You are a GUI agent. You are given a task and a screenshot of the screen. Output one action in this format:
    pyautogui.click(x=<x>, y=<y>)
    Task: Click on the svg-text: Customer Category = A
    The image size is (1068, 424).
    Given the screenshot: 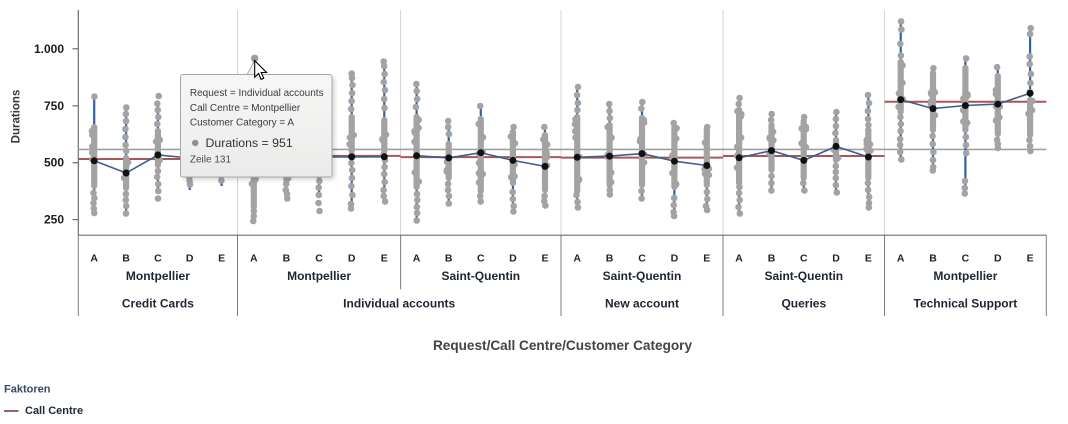 What is the action you would take?
    pyautogui.click(x=242, y=122)
    